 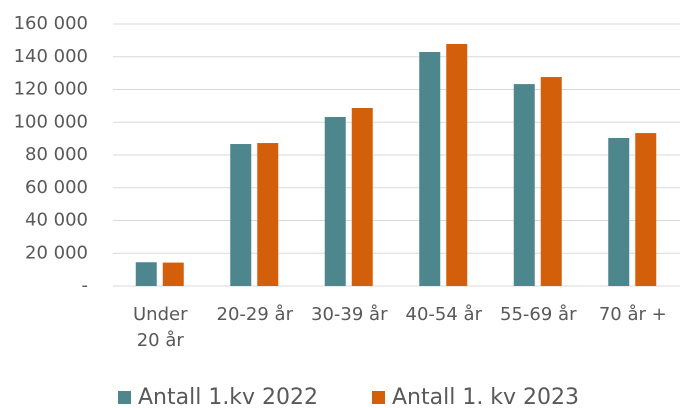 What do you see at coordinates (56, 220) in the screenshot?
I see `y-tick-label: 40 000` at bounding box center [56, 220].